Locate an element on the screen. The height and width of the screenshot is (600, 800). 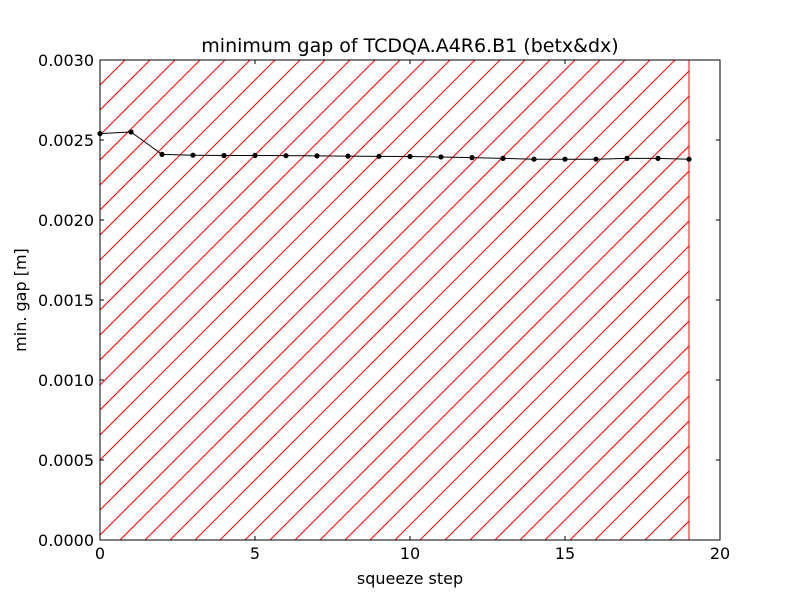
x-tick-label: 0 is located at coordinates (100, 553).